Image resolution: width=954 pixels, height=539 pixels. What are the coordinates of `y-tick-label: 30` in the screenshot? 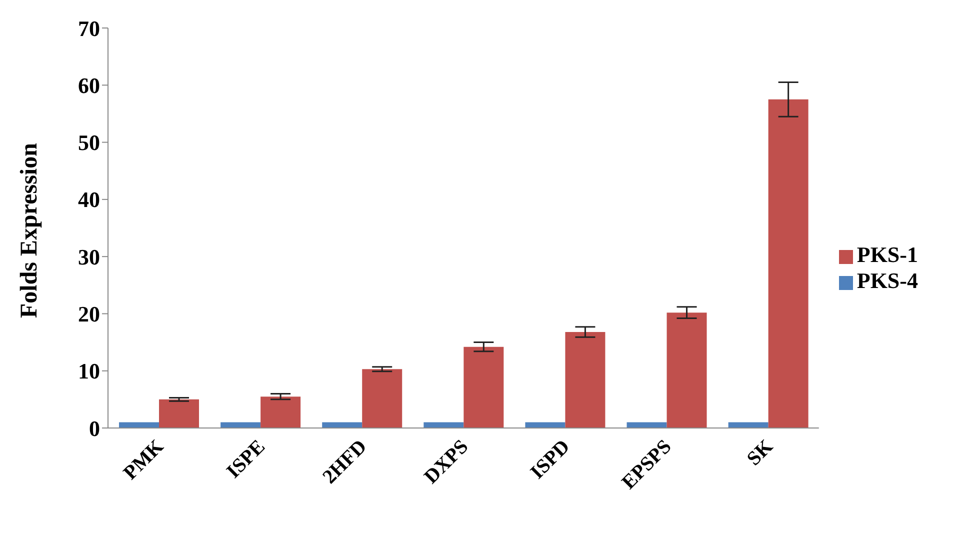 It's located at (89, 257).